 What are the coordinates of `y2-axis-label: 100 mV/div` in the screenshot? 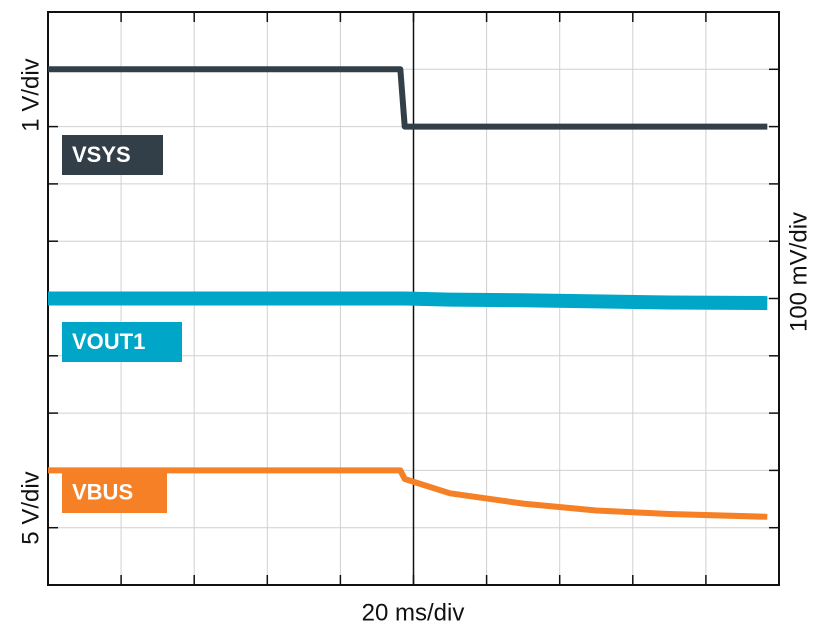 It's located at (798, 272).